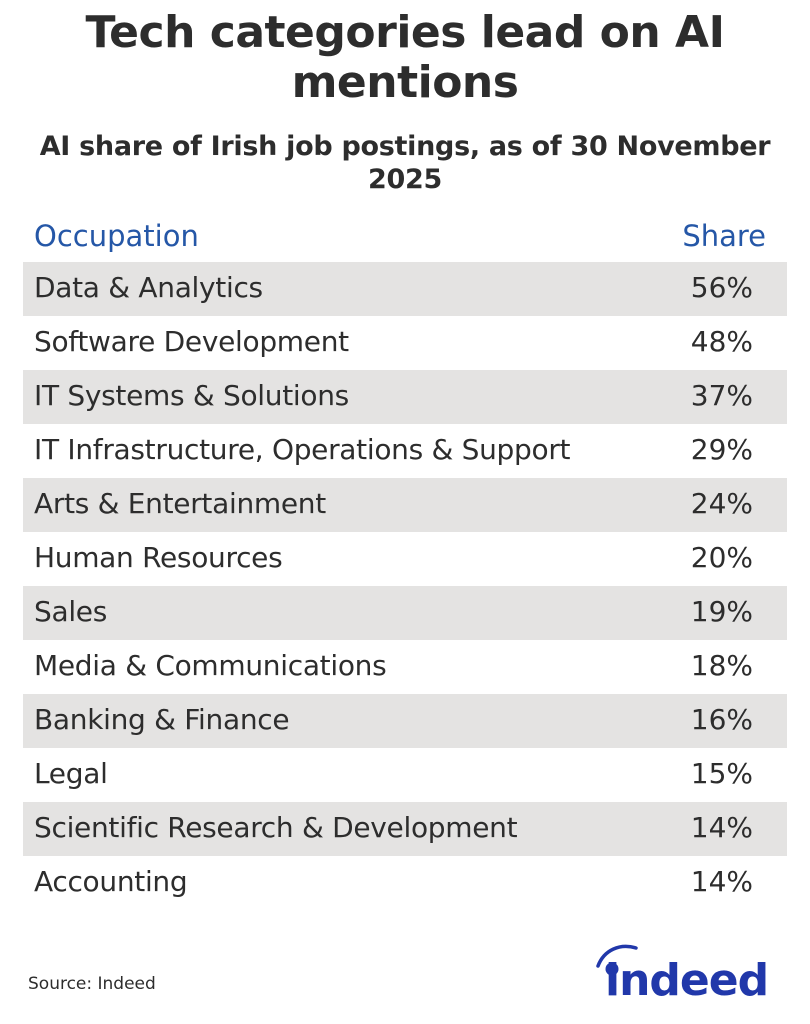 This screenshot has height=1024, width=810. Describe the element at coordinates (686, 979) in the screenshot. I see `logo-text: indeed` at that location.